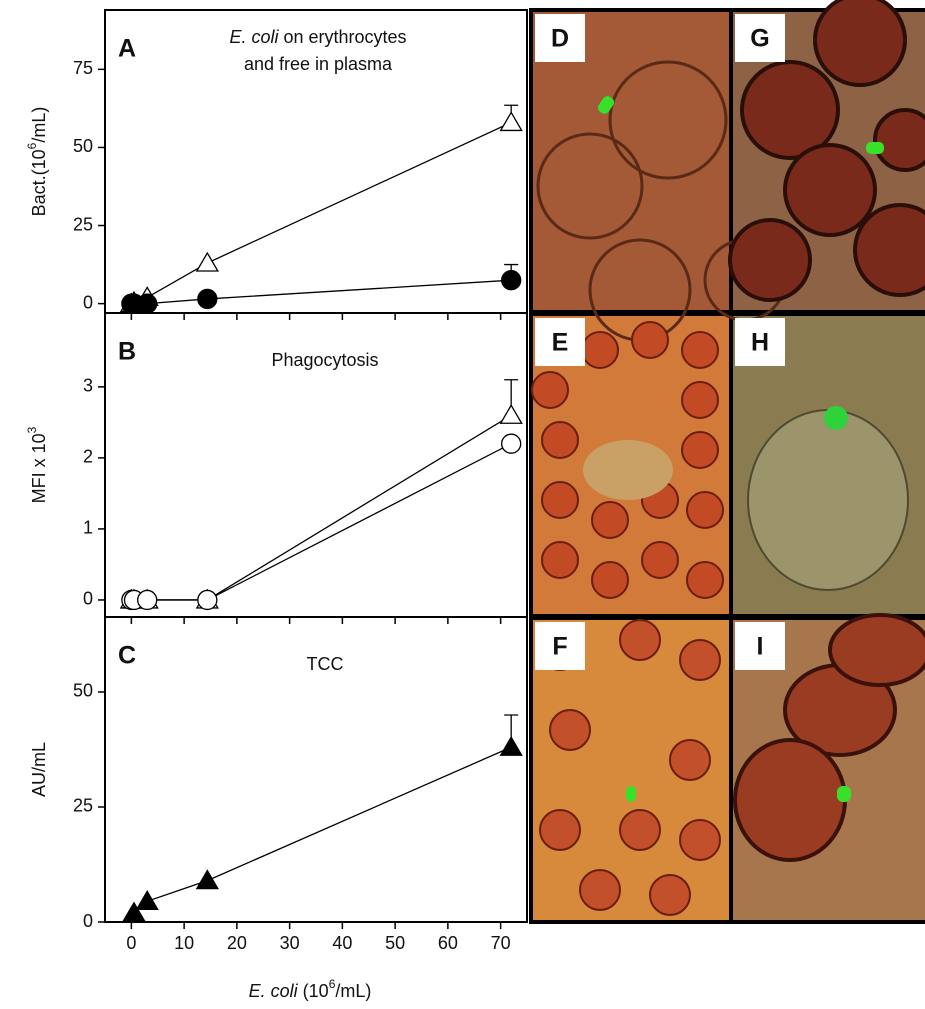 This screenshot has width=925, height=1009. I want to click on y-label-text: Bact.(10, so click(39, 182).